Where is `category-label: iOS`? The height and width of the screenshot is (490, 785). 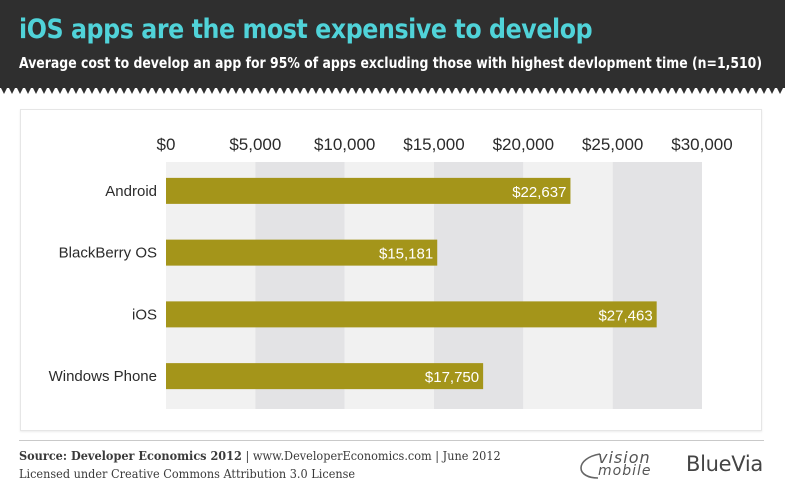 category-label: iOS is located at coordinates (144, 314).